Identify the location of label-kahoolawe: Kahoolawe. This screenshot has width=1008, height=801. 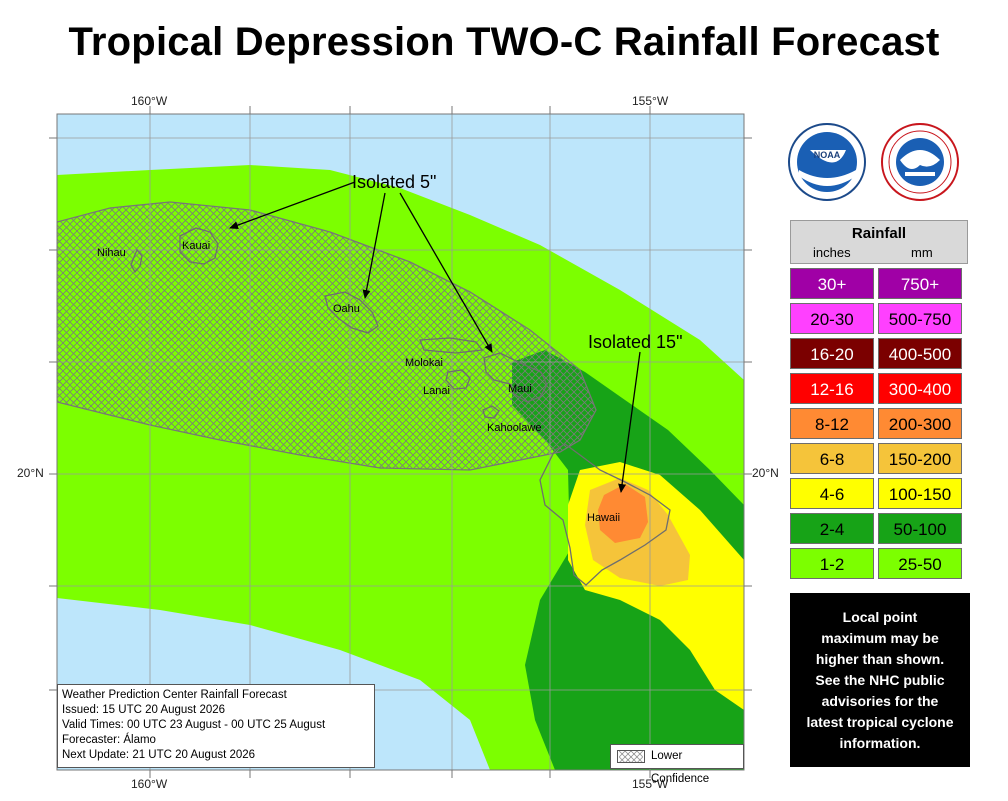
(514, 428).